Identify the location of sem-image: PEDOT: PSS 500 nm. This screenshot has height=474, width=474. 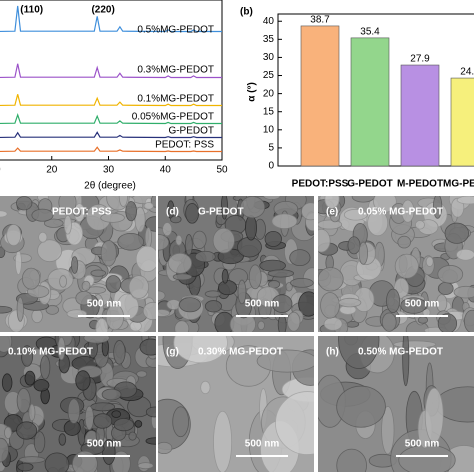
(78, 264).